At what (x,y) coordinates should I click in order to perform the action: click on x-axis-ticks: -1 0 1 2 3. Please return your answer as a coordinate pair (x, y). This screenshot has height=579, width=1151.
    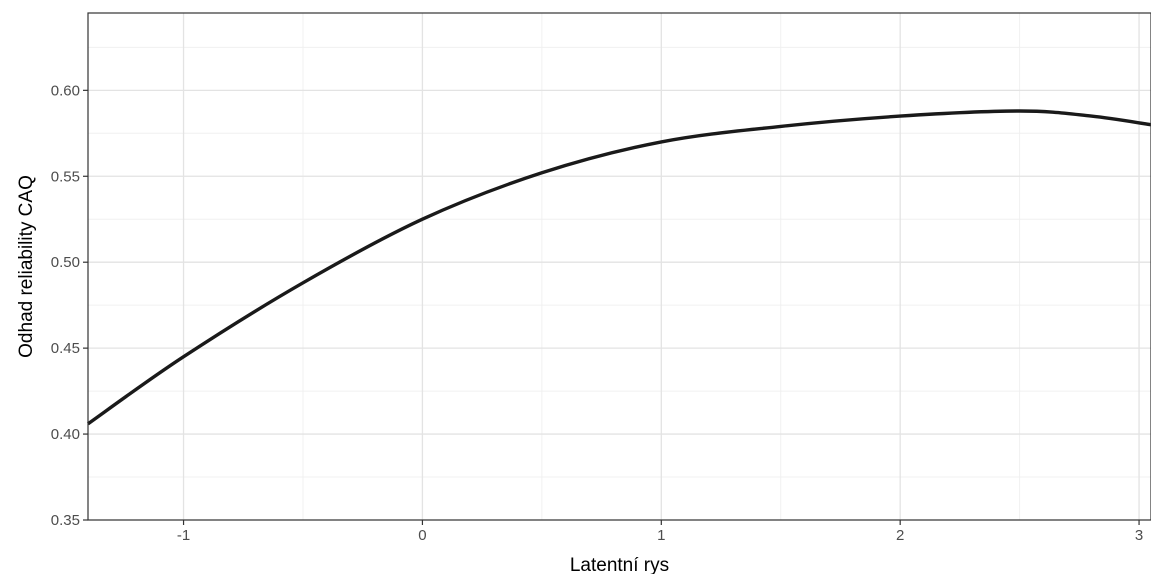
    Looking at the image, I should click on (660, 532).